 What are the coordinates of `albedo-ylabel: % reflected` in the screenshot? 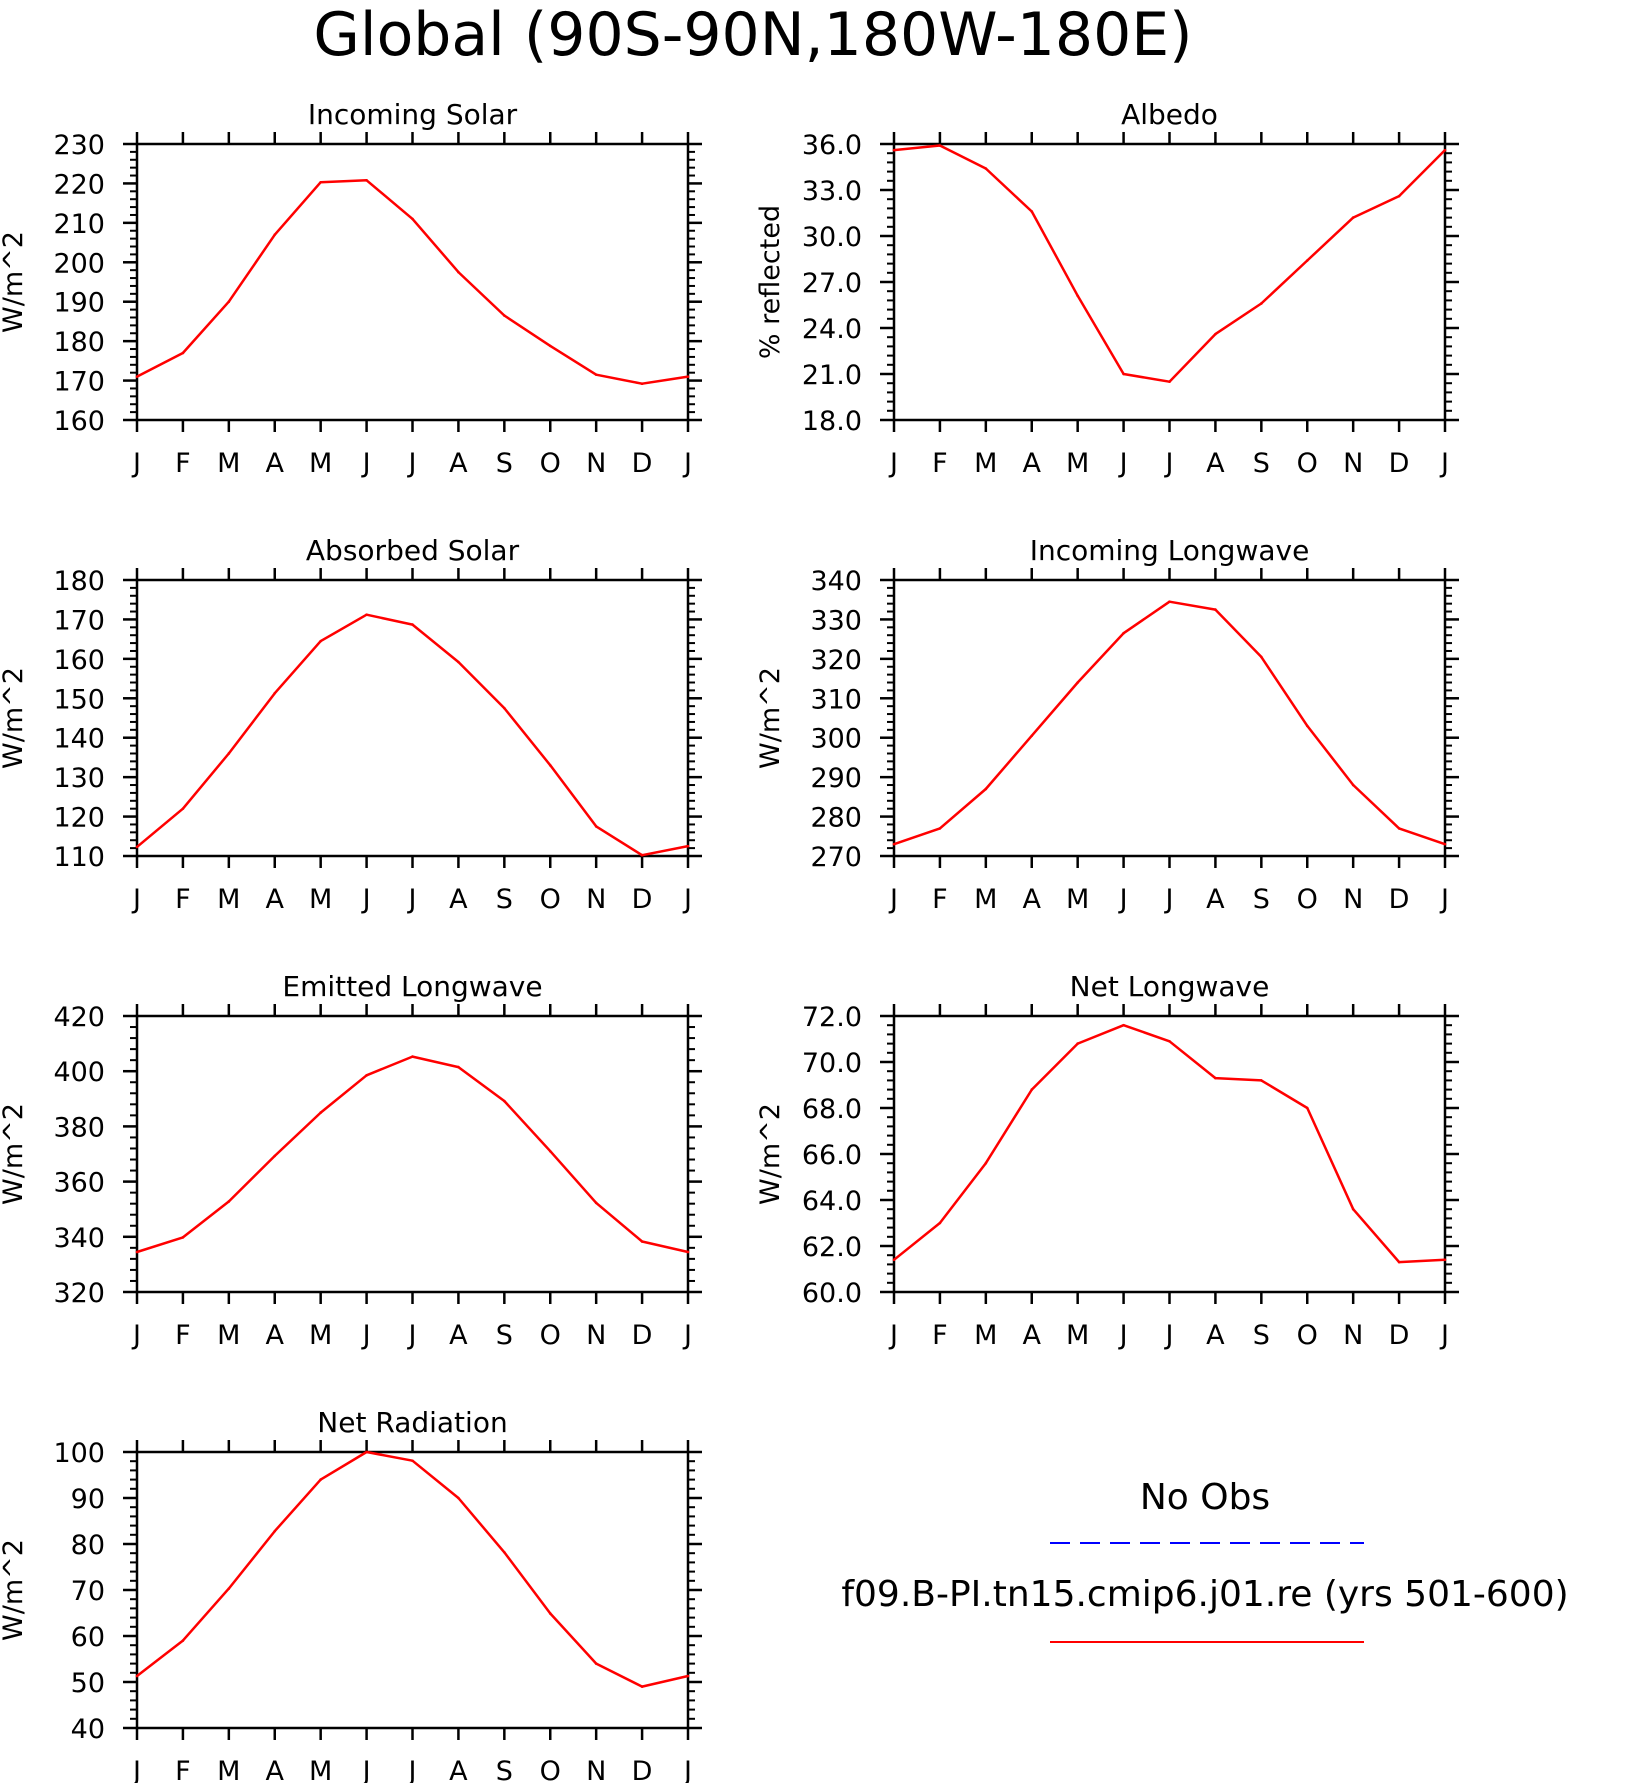 It's located at (770, 282).